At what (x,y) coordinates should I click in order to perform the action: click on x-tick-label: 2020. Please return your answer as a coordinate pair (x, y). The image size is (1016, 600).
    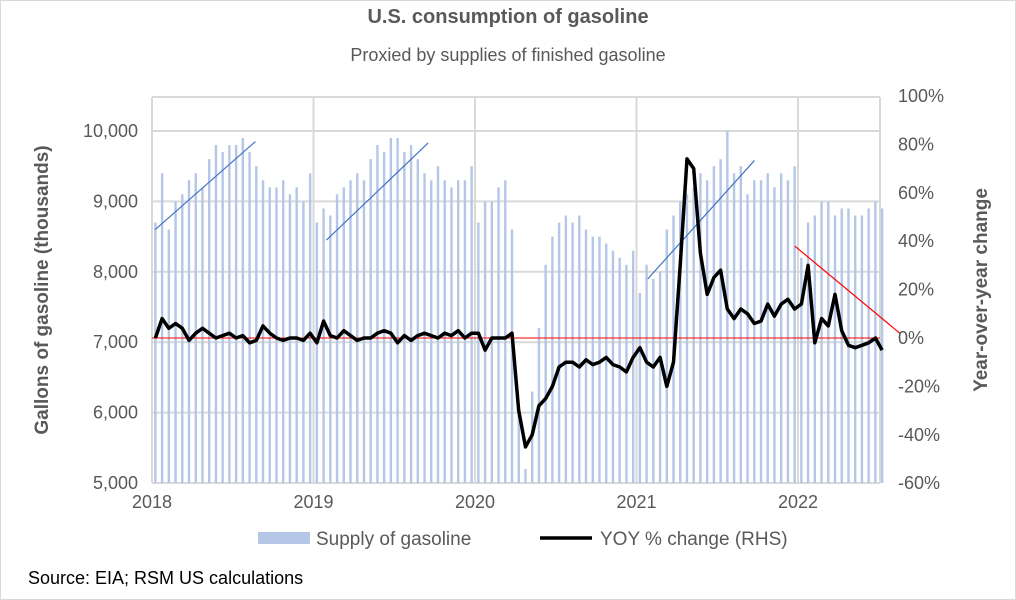
    Looking at the image, I should click on (475, 502).